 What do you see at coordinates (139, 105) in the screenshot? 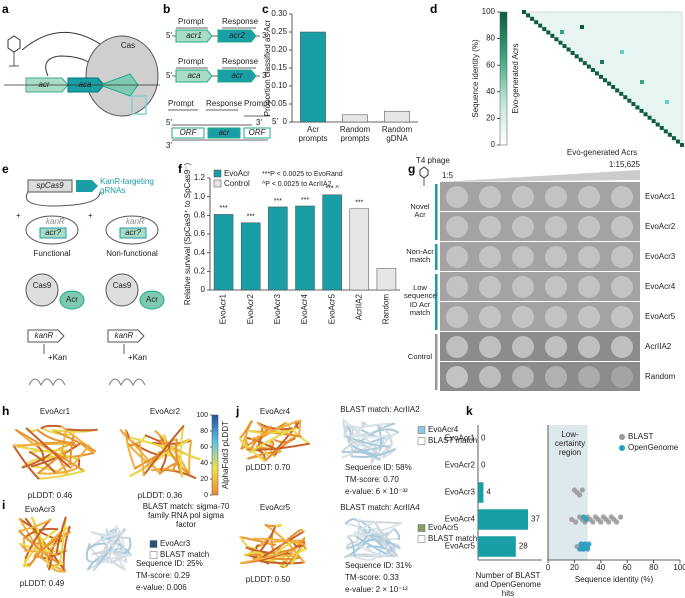
I see `guide-rna` at bounding box center [139, 105].